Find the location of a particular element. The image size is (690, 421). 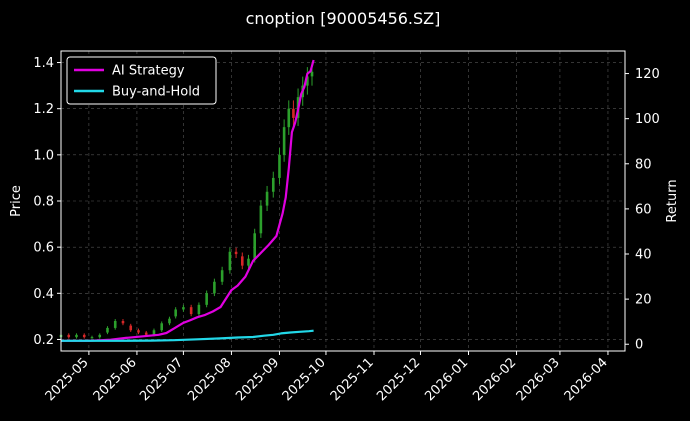

y-left-tick-label: 0.2 is located at coordinates (43, 340).